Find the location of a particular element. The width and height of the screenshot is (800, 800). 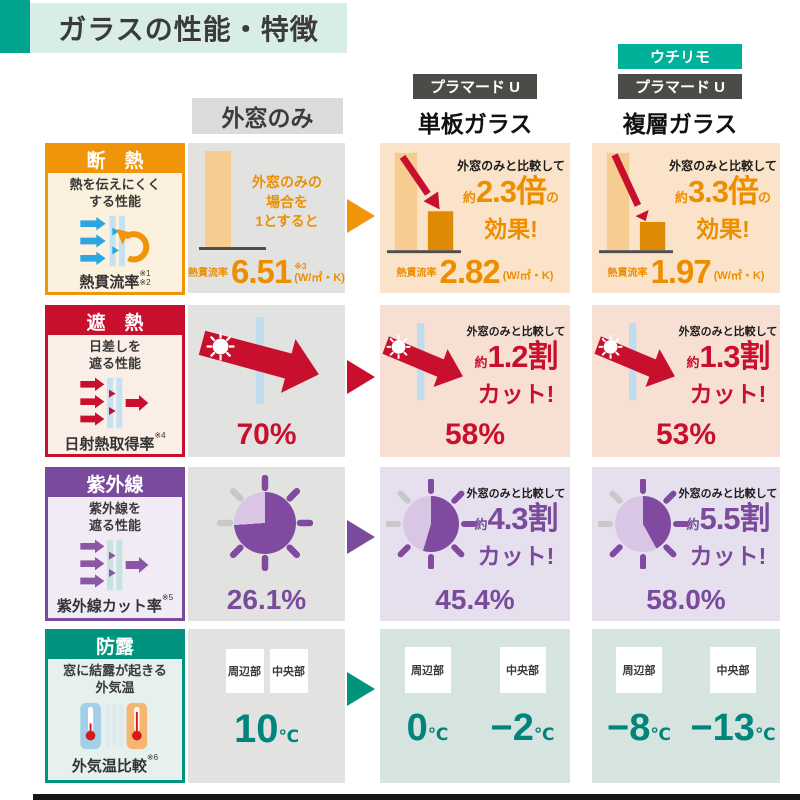

shading-baseline-cell: 70% is located at coordinates (266, 381).